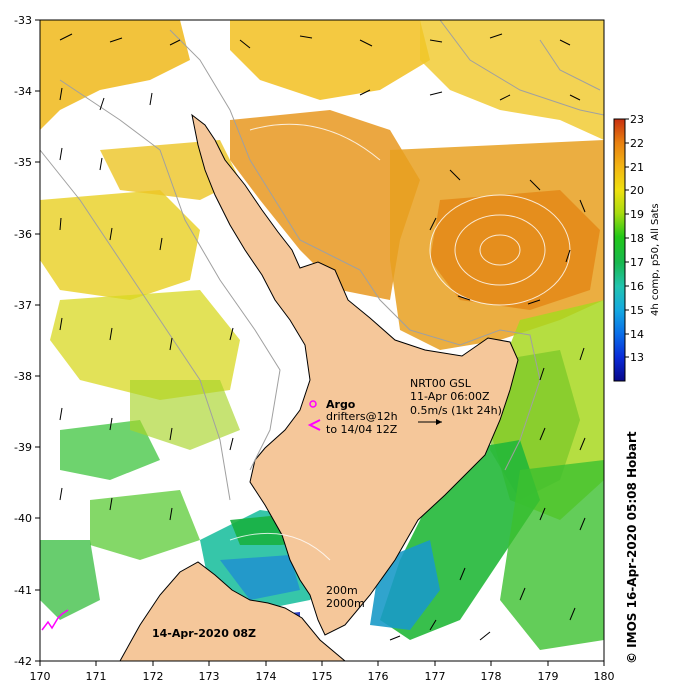 The image size is (676, 695). Describe the element at coordinates (314, 425) in the screenshot. I see `drifter-track-marker` at that location.